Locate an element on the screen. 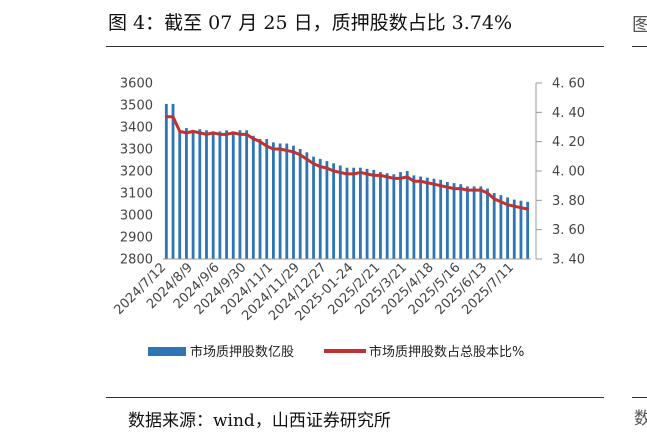 This screenshot has height=440, width=647. left-tick-label: 3600 is located at coordinates (136, 84).